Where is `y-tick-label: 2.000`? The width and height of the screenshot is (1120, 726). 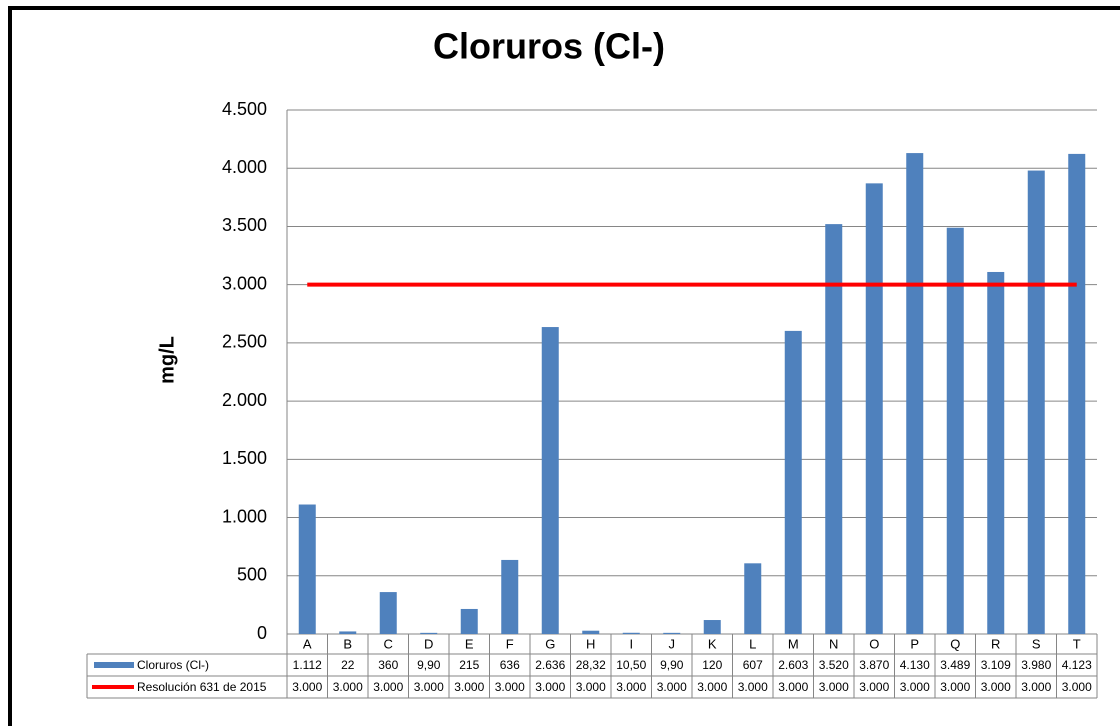
y-tick-label: 2.000 is located at coordinates (244, 400).